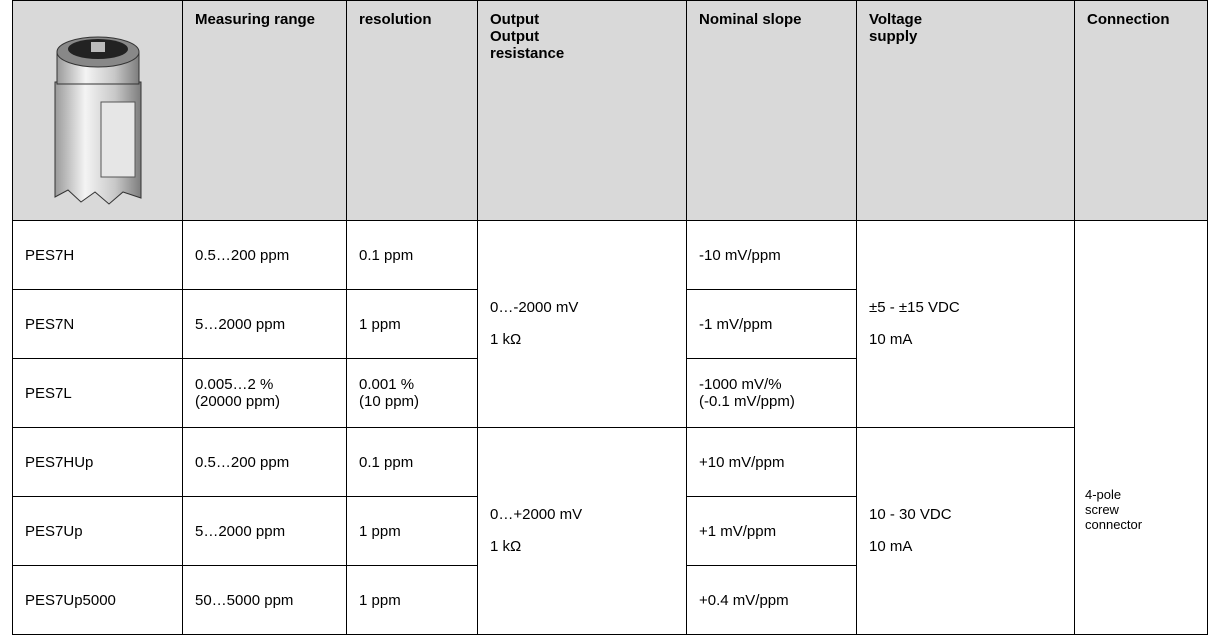 This screenshot has height=635, width=1214. What do you see at coordinates (582, 110) in the screenshot?
I see `header-cell: Output Output resistance` at bounding box center [582, 110].